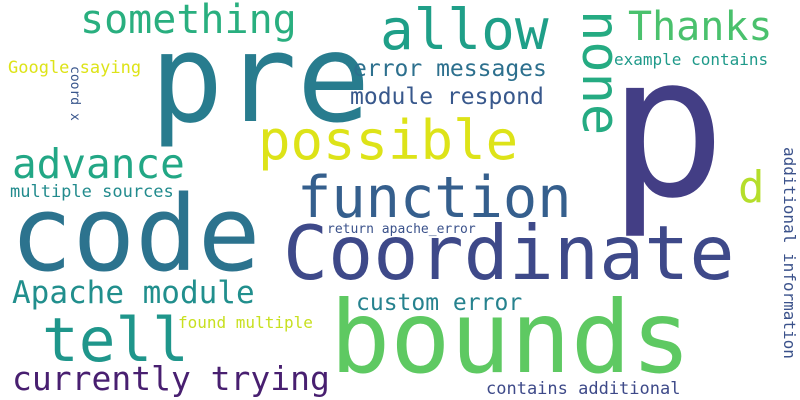 The height and width of the screenshot is (400, 800). Describe the element at coordinates (171, 378) in the screenshot. I see `word-currently-trying: currently trying` at that location.